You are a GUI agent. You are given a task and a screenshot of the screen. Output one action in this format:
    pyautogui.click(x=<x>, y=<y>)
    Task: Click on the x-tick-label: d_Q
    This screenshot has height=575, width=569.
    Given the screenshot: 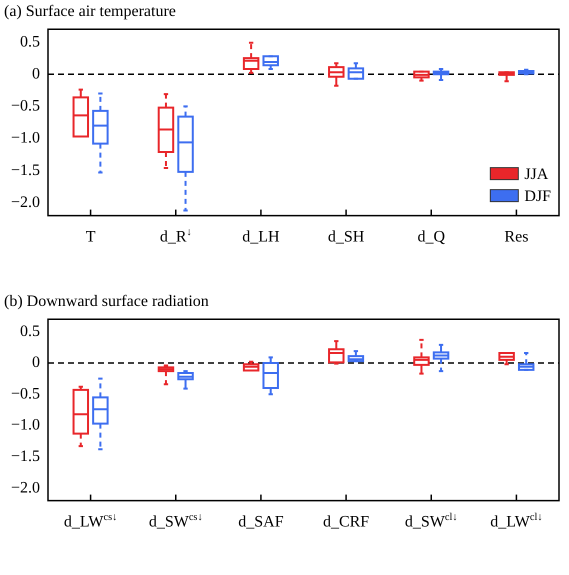 What is the action you would take?
    pyautogui.click(x=431, y=237)
    